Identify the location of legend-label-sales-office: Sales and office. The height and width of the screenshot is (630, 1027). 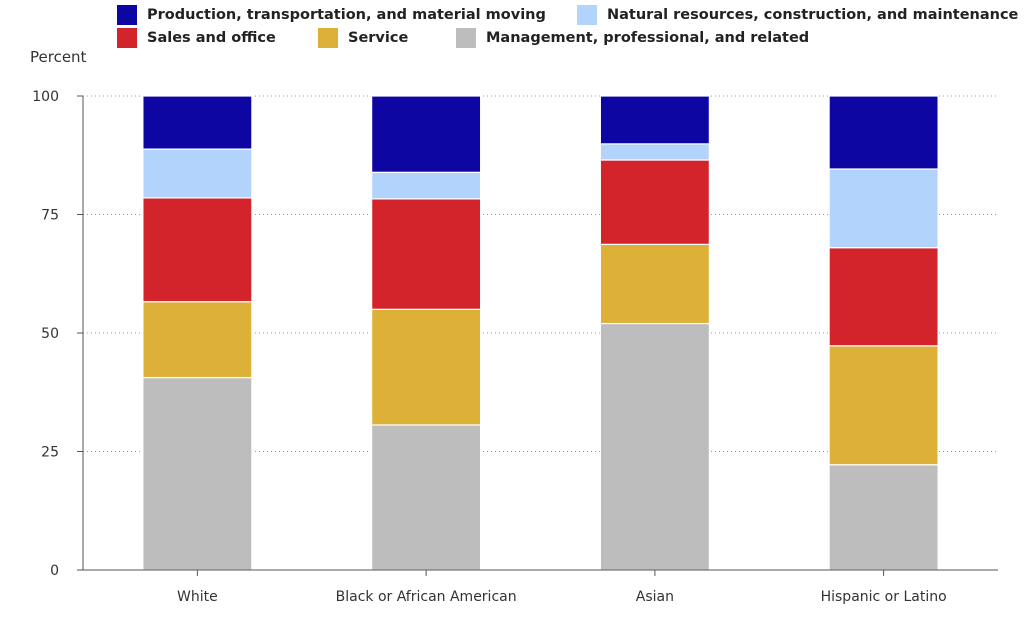
(211, 38).